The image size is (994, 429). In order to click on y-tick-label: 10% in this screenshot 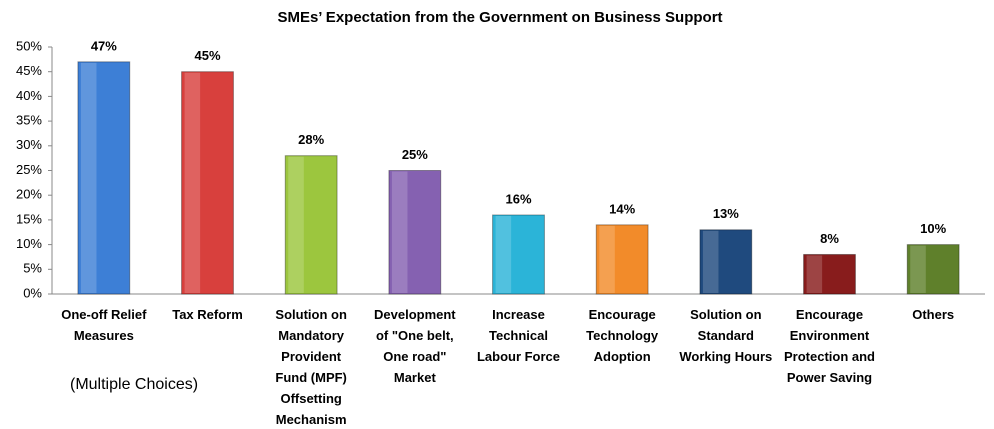, I will do `click(29, 243)`.